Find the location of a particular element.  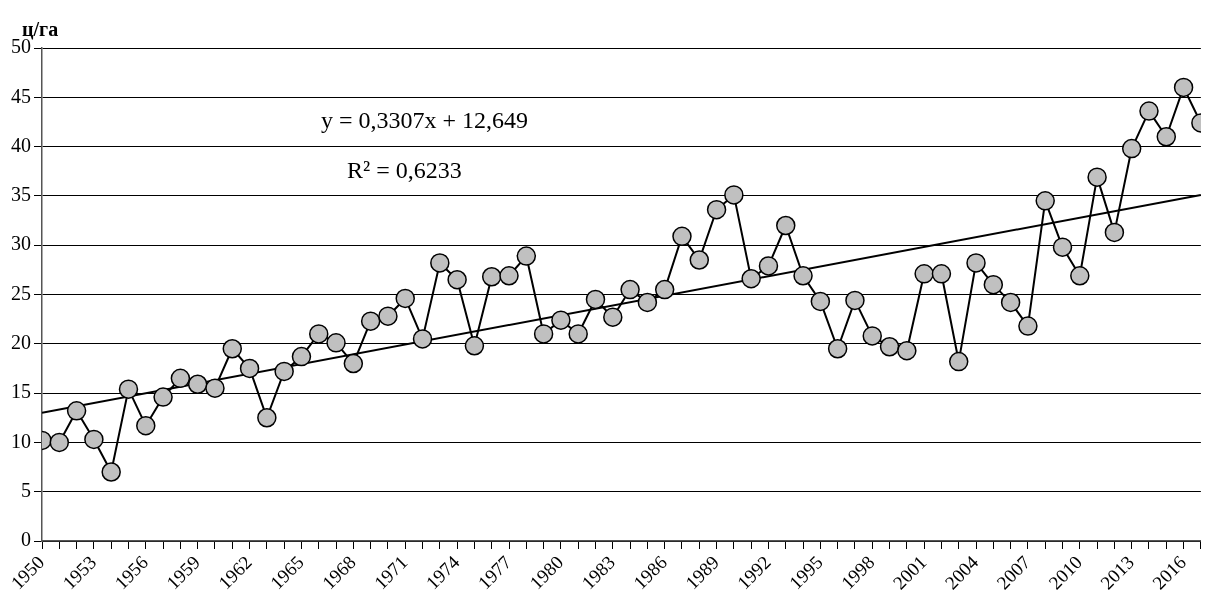

annotation: y = 0,3307x + 12,649 is located at coordinates (424, 120).